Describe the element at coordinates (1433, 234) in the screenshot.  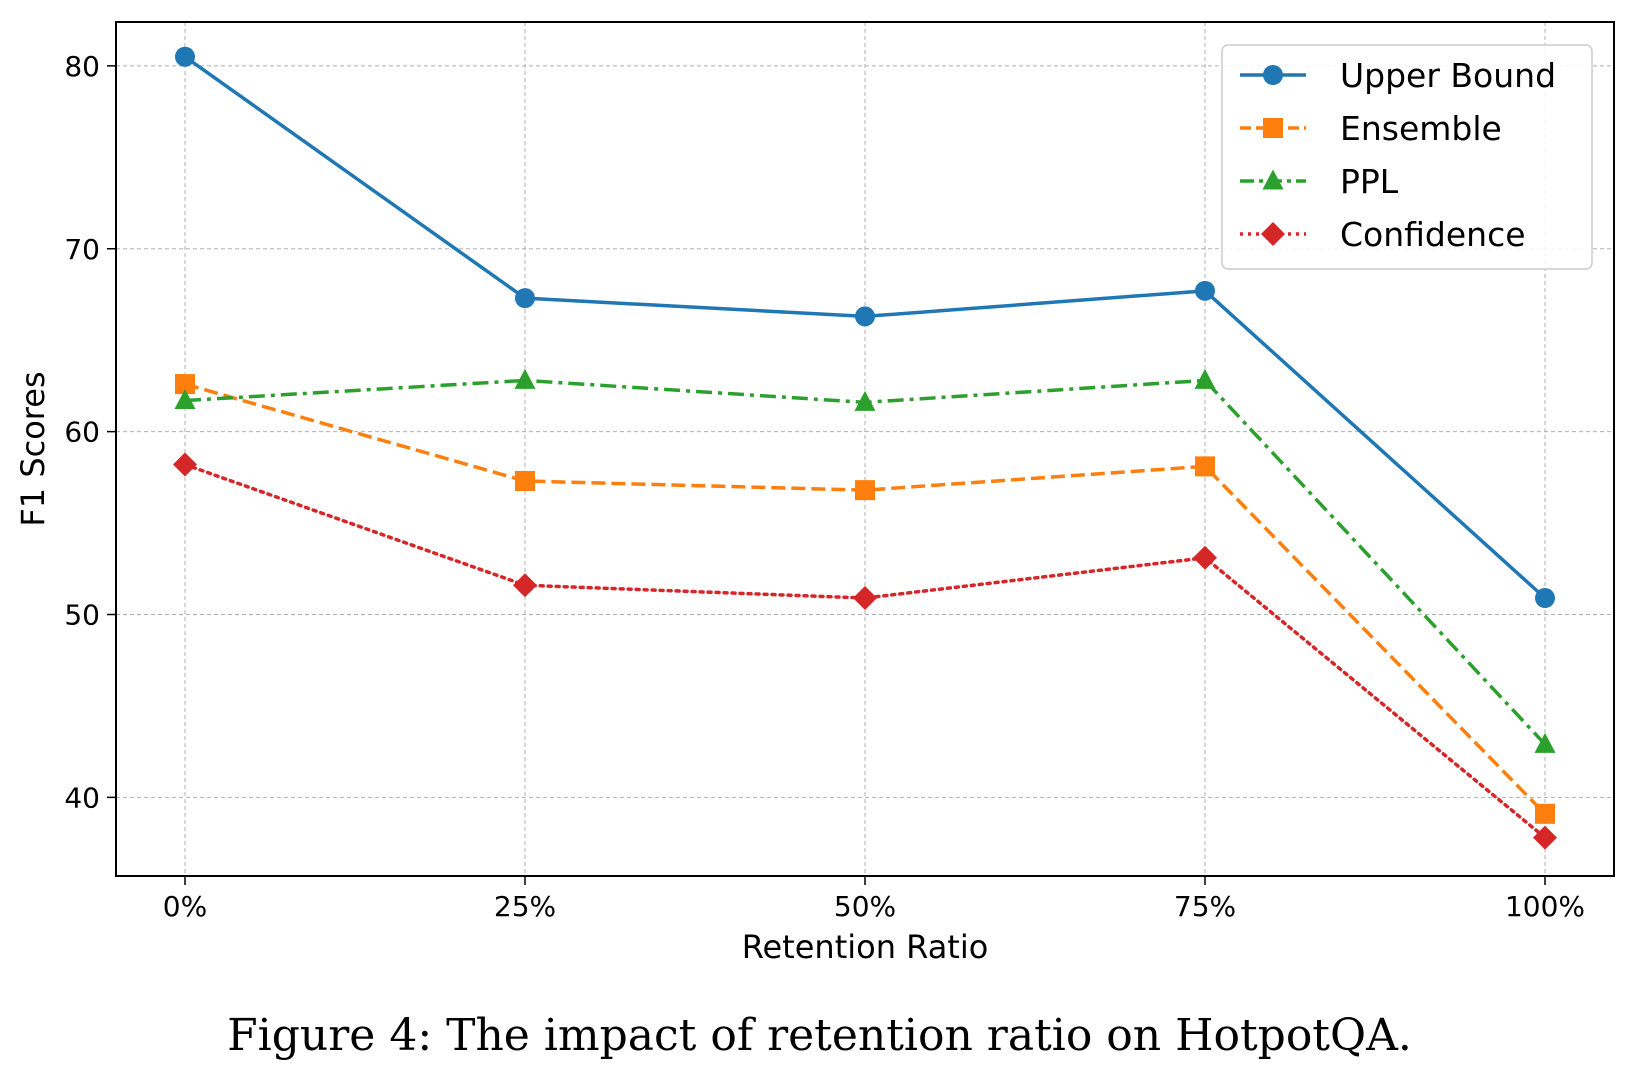
I see `legend-label: Confidence` at that location.